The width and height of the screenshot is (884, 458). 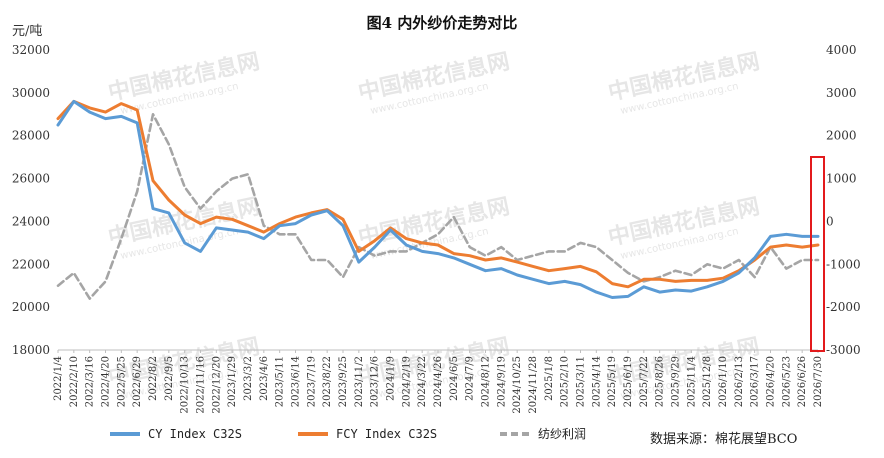 I want to click on x-tick-label: 2025/6/19, so click(x=628, y=381).